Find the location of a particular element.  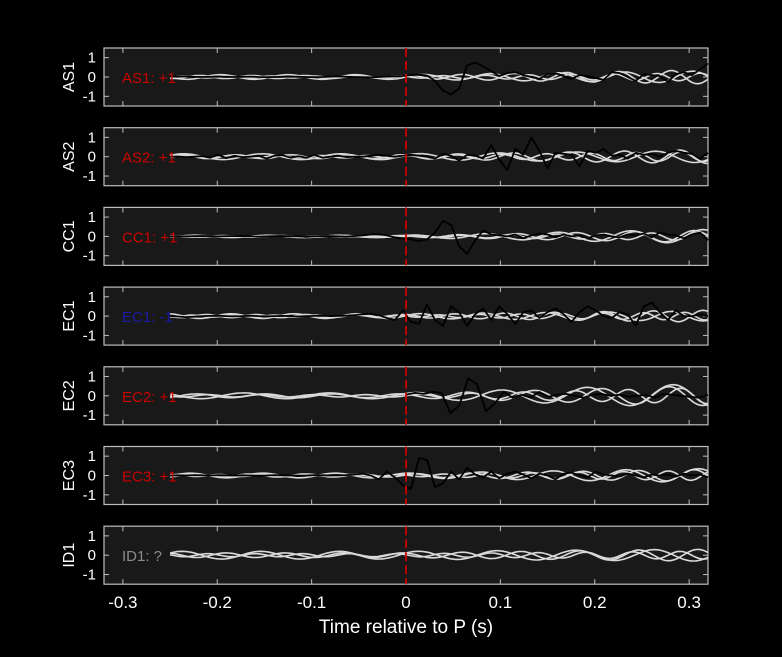

y-tick-label-cc1: -1 is located at coordinates (89, 256).